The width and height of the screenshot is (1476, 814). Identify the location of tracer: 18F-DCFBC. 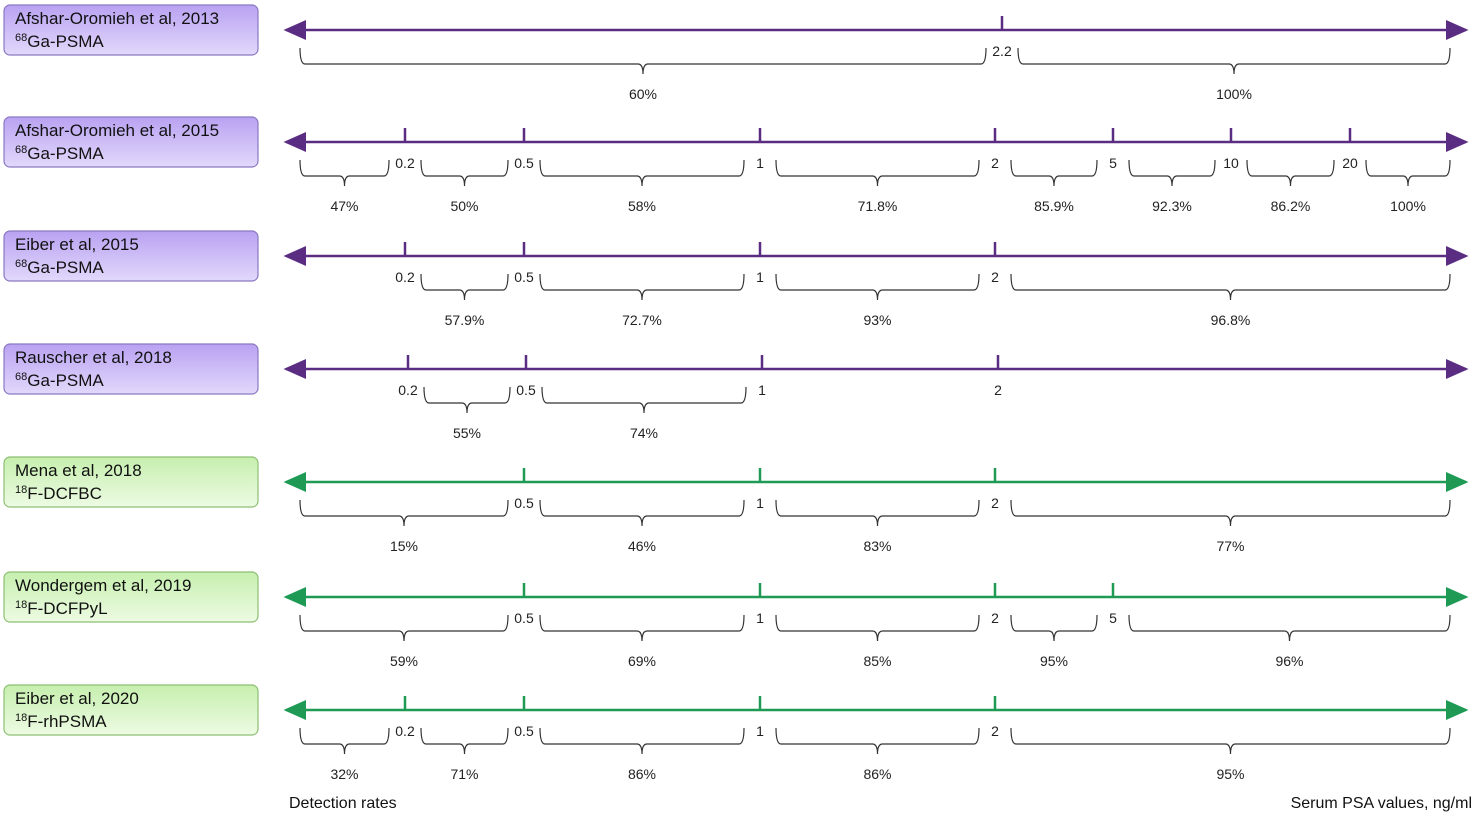
(58, 493).